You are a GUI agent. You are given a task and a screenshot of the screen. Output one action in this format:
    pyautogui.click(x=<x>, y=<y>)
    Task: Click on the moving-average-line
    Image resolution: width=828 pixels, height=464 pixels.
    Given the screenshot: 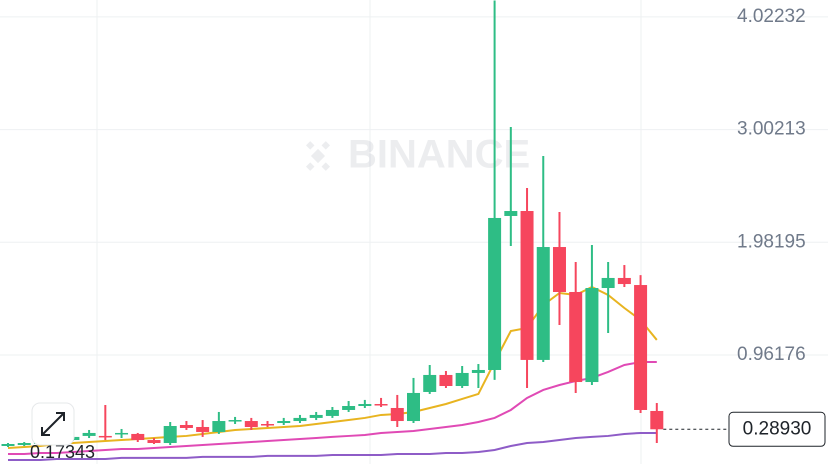 What is the action you would take?
    pyautogui.click(x=332, y=446)
    